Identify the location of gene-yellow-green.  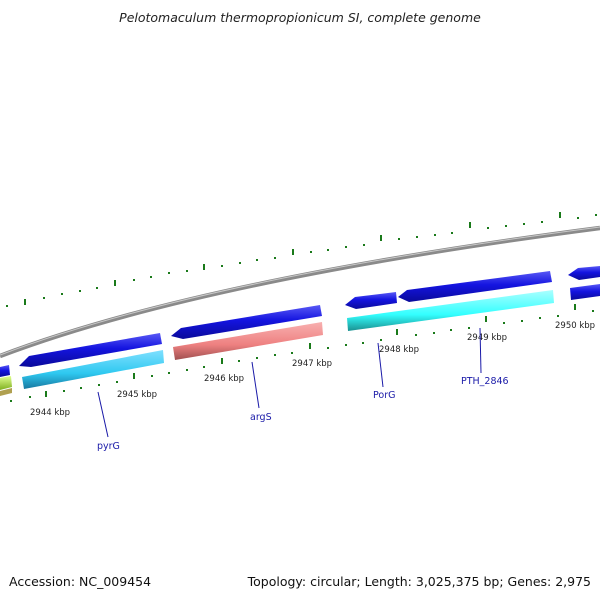
(6, 383).